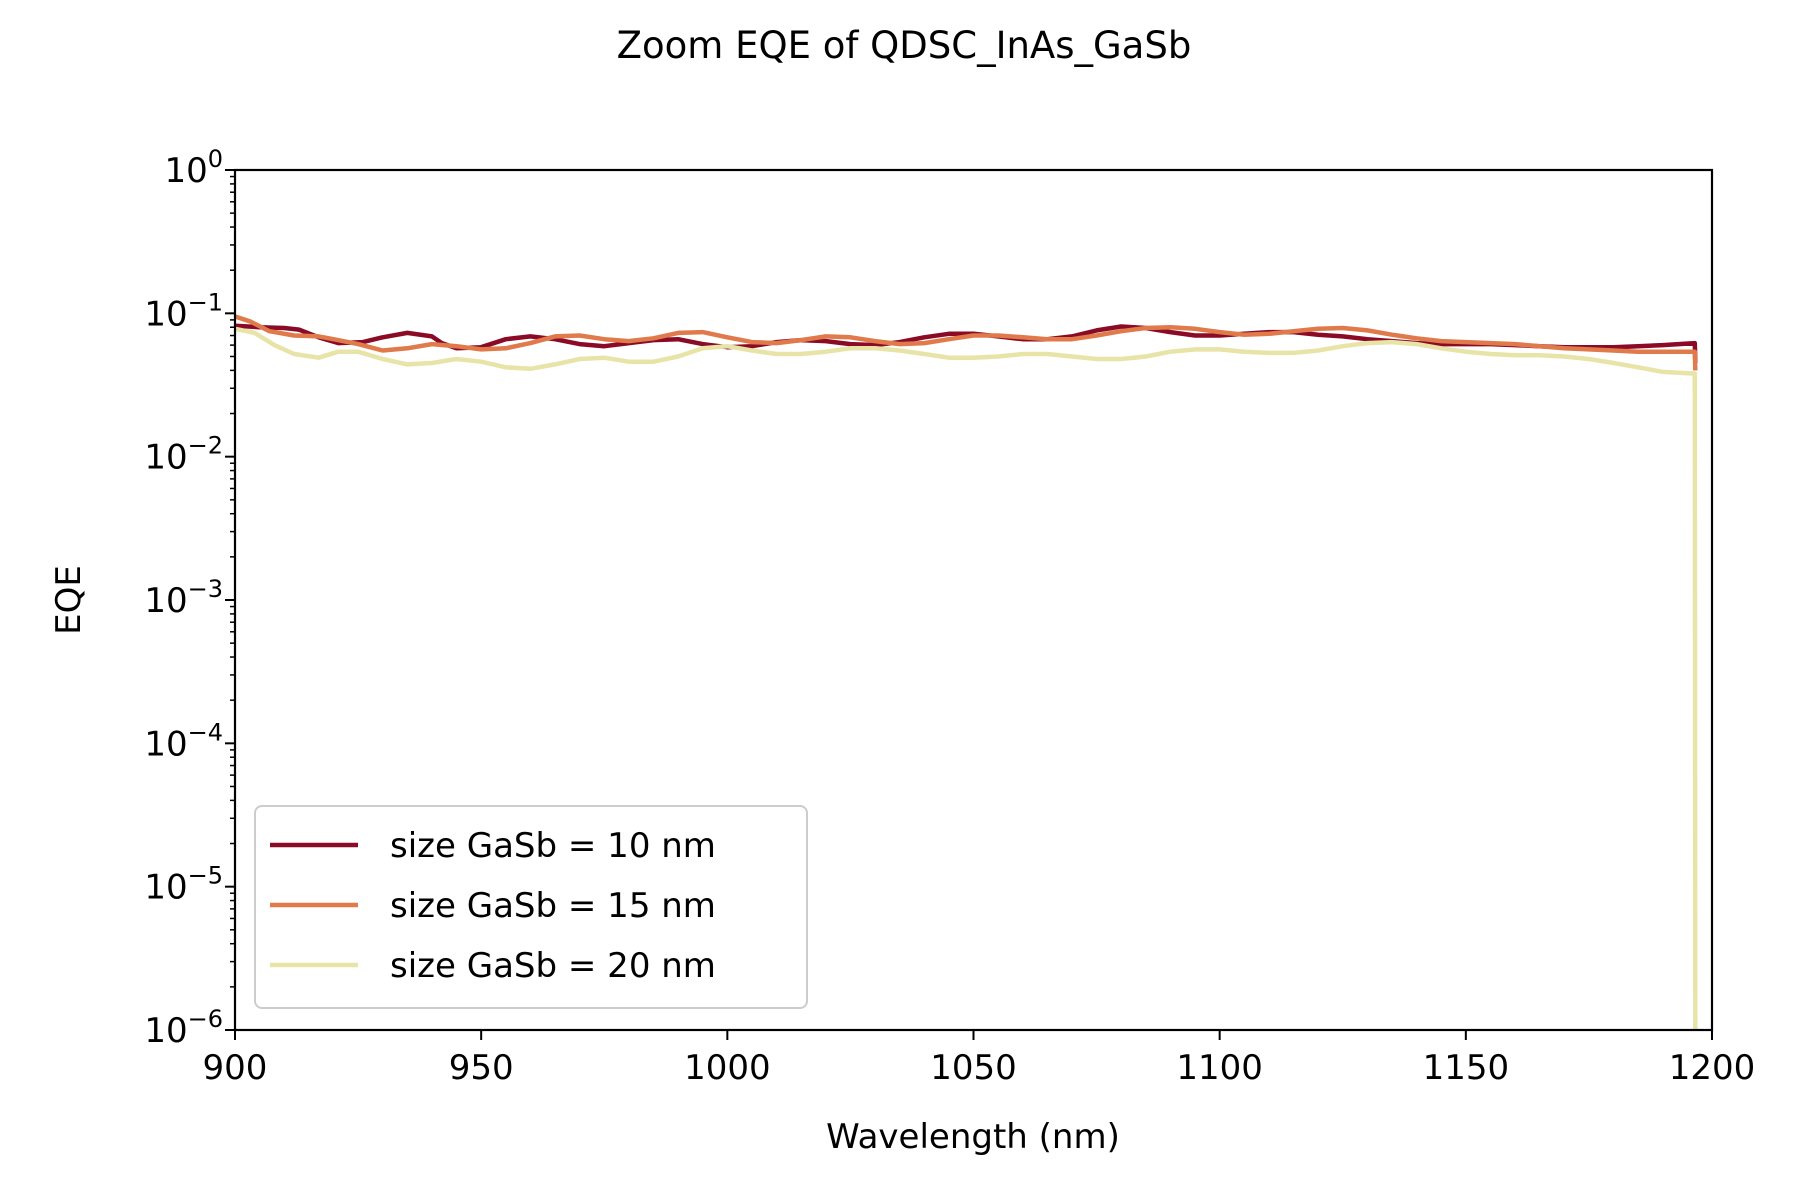 The height and width of the screenshot is (1200, 1800). I want to click on y-tick-label: 10⁻⁶, so click(183, 1028).